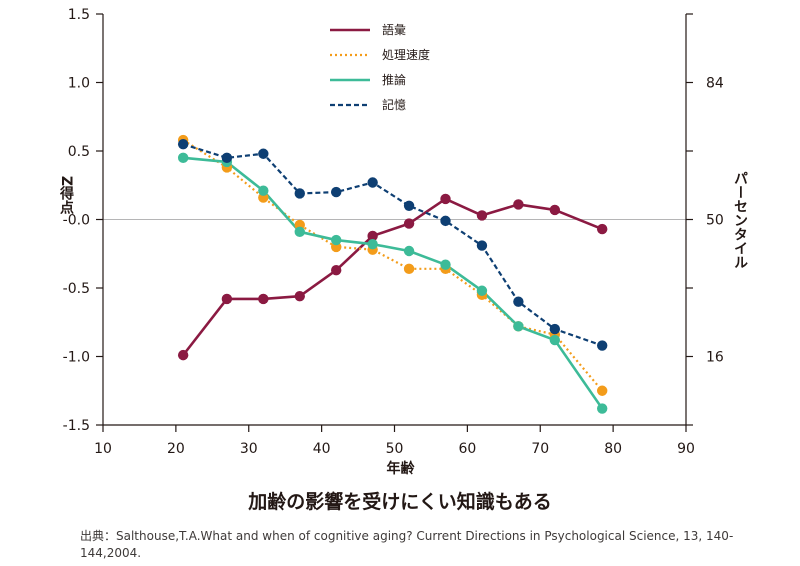 The image size is (800, 566). I want to click on x-tick-label: 20, so click(176, 449).